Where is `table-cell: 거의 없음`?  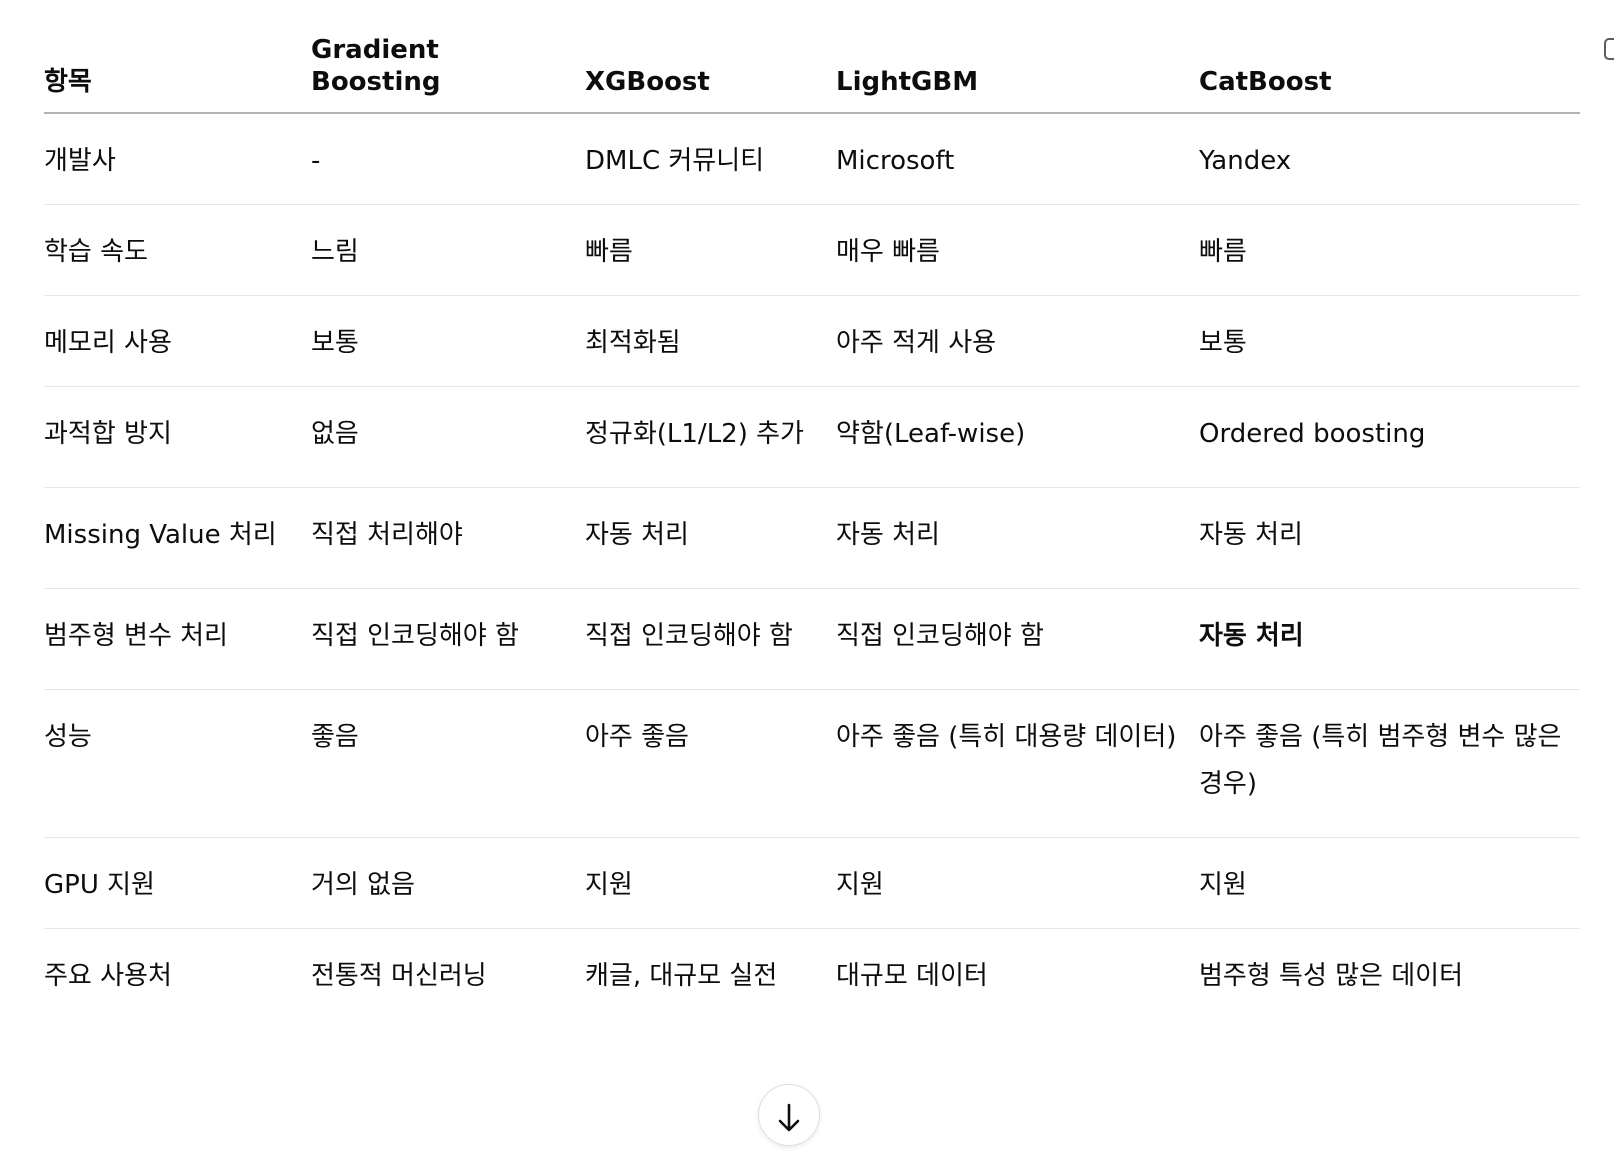
table-cell: 거의 없음 is located at coordinates (448, 883).